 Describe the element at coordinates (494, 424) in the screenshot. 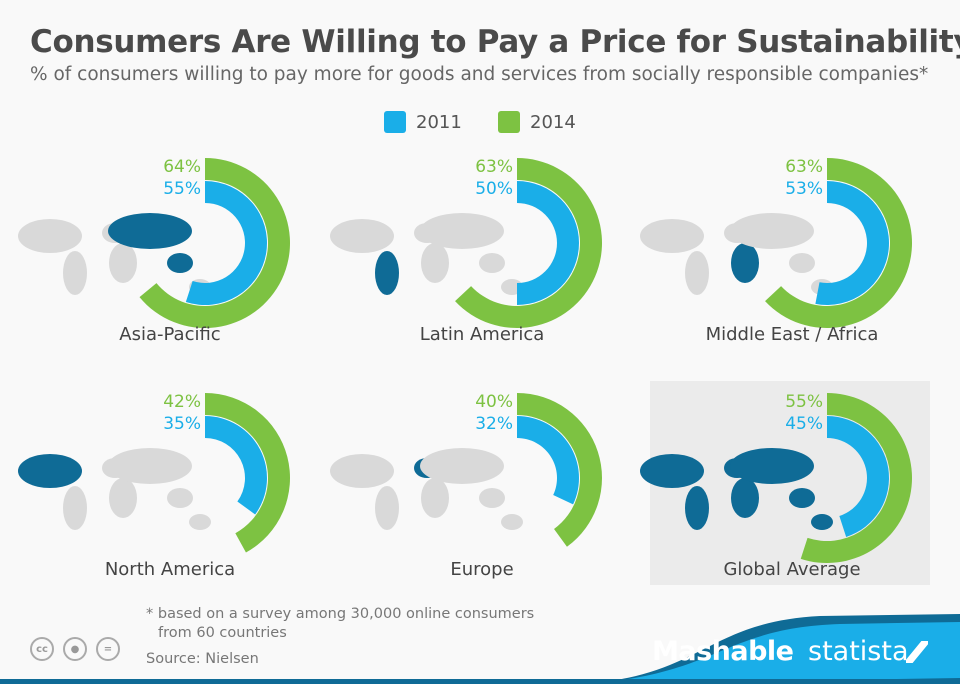

I see `label-2011: 32%` at that location.